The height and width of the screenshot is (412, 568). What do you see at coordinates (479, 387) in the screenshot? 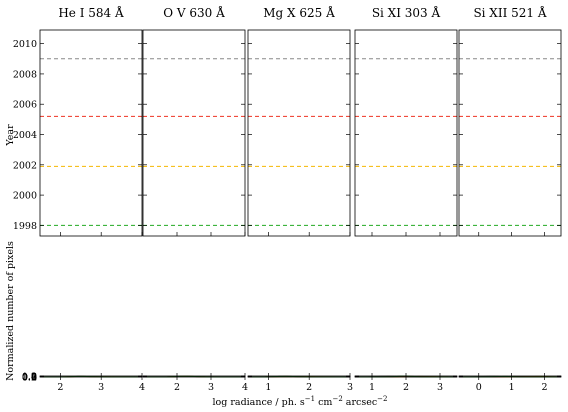
I see `panel-5-x-tick-label-0: 0` at bounding box center [479, 387].